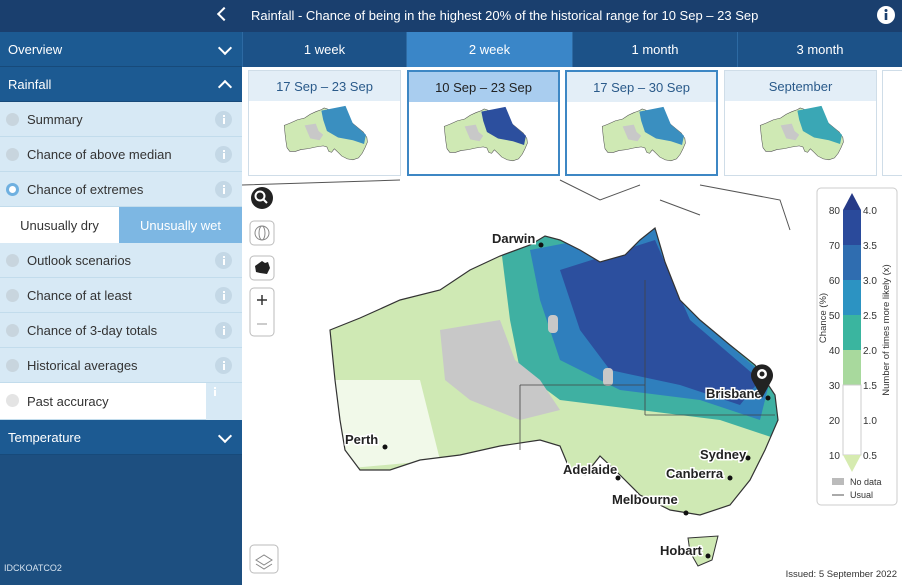  Describe the element at coordinates (870, 351) in the screenshot. I see `times-tick: 2.0` at that location.